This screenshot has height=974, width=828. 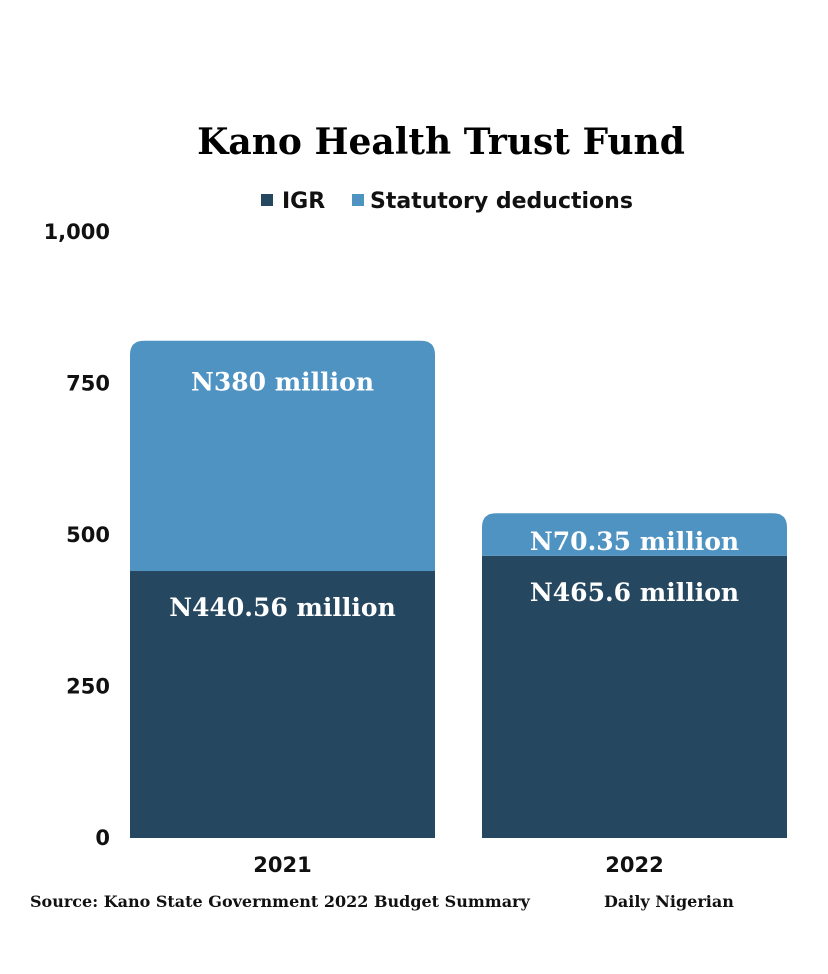 I want to click on y-axis-ticks: 0 250 500 750 1,000, so click(x=77, y=535).